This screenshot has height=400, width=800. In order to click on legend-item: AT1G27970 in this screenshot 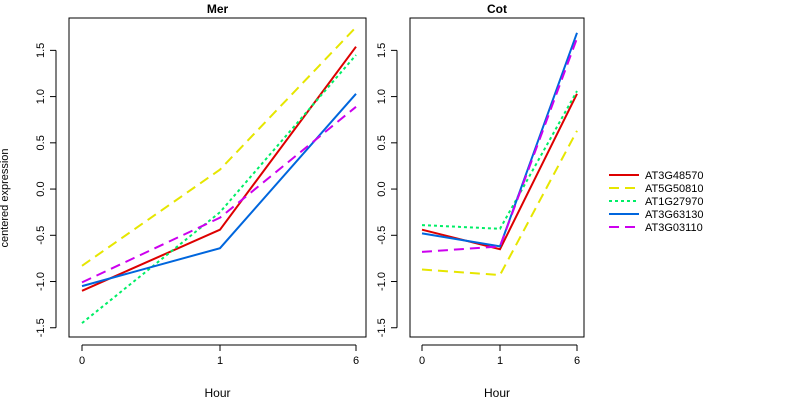, I will do `click(656, 202)`.